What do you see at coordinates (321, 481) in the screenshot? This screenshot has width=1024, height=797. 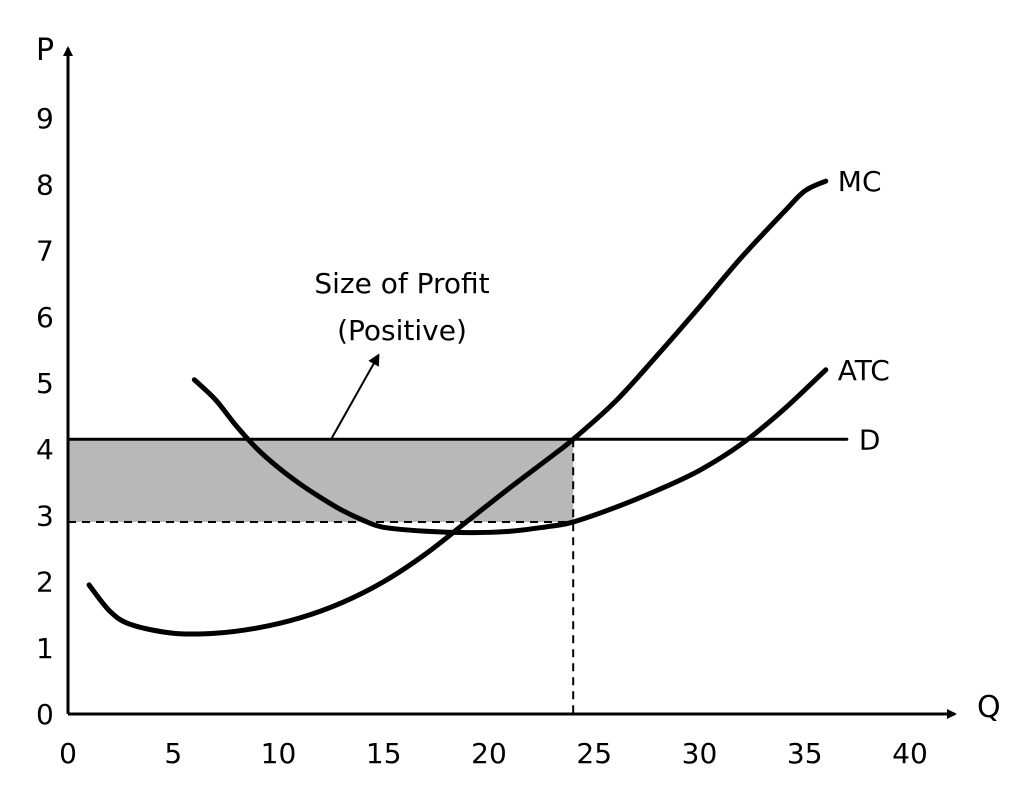 I see `profit-area` at bounding box center [321, 481].